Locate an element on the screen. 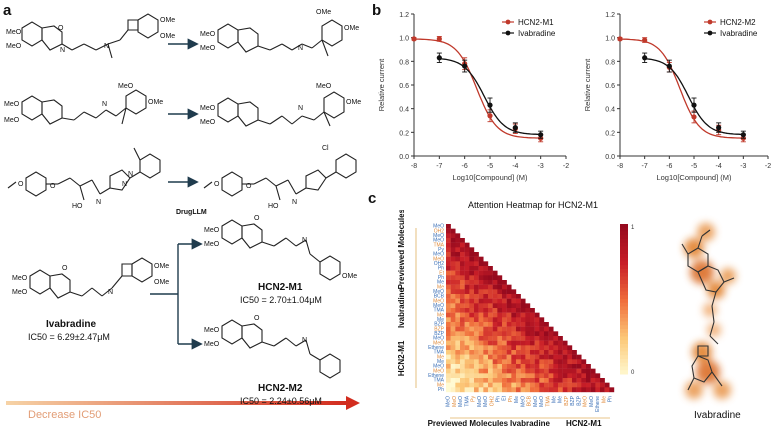 Image resolution: width=780 pixels, height=432 pixels. heatmap-col-label: Py is located at coordinates (474, 399).